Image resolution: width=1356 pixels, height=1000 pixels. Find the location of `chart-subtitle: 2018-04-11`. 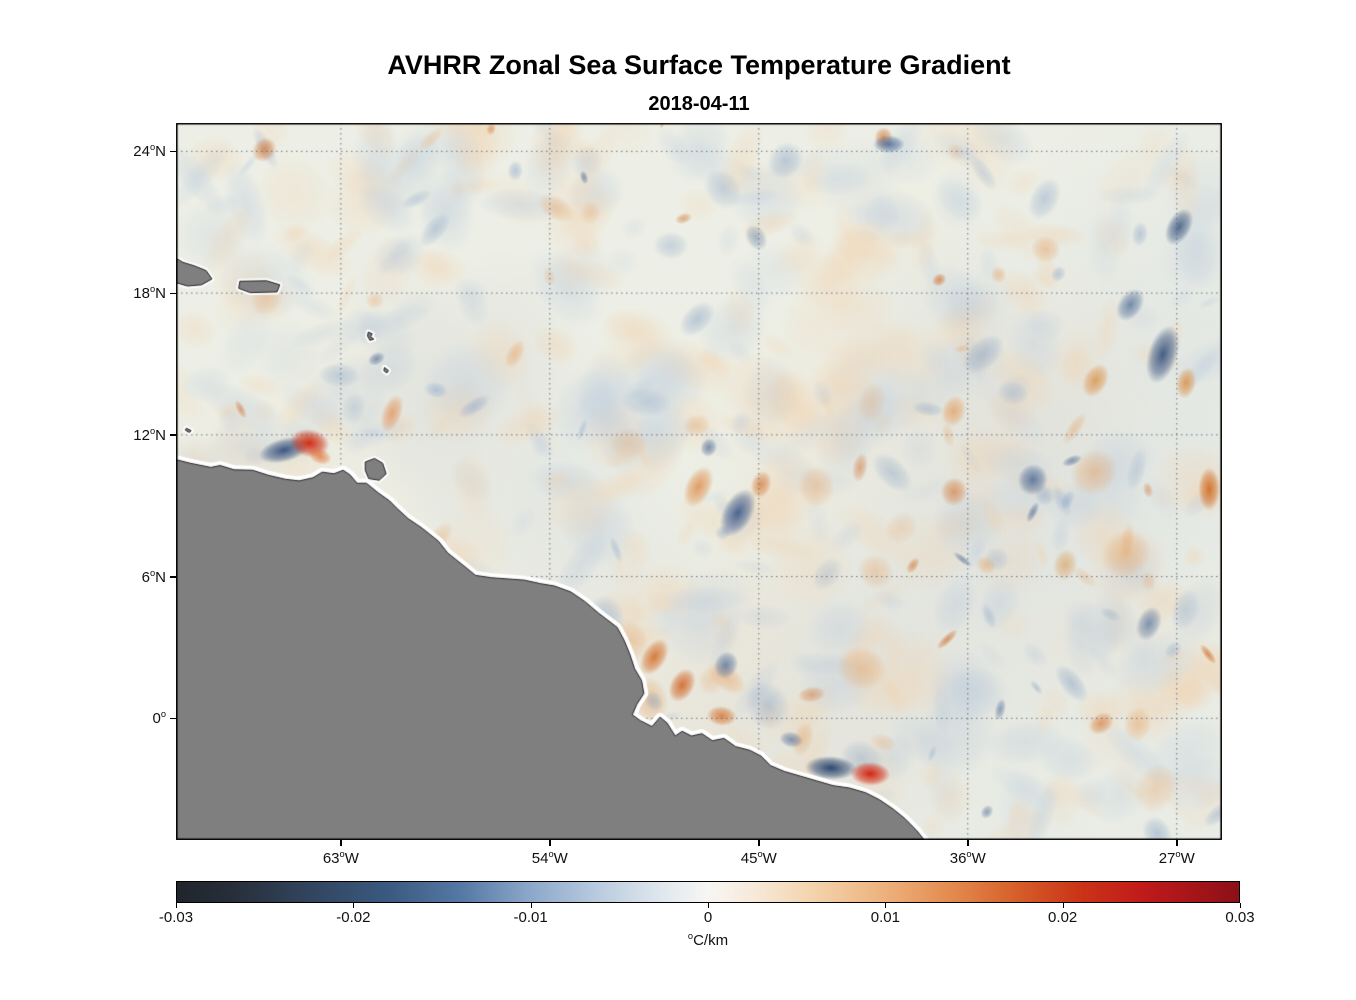

chart-subtitle: 2018-04-11 is located at coordinates (699, 104).